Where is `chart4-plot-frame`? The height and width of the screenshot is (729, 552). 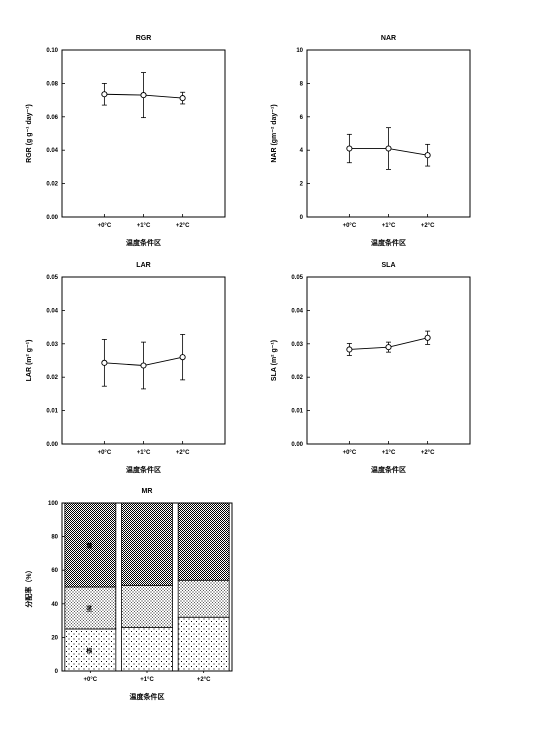 chart4-plot-frame is located at coordinates (388, 360).